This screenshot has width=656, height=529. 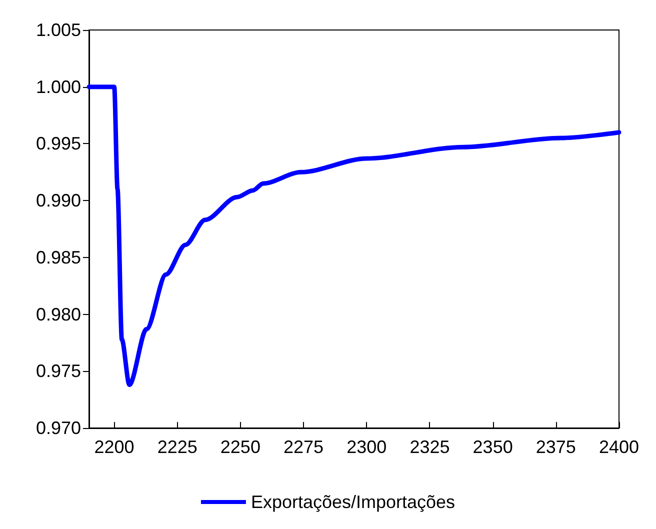 I want to click on y-tick-label: 1.000, so click(x=58, y=86).